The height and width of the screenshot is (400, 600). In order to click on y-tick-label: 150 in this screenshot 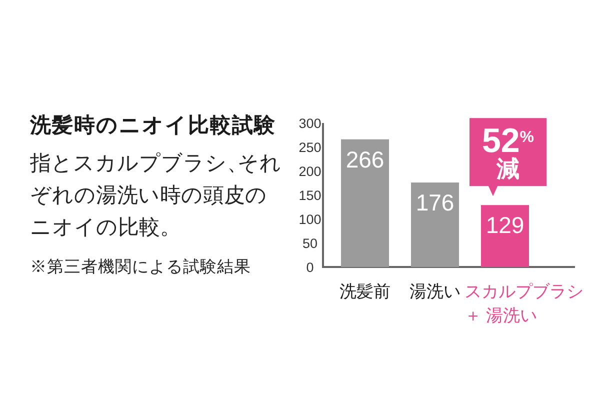, I will do `click(310, 195)`.